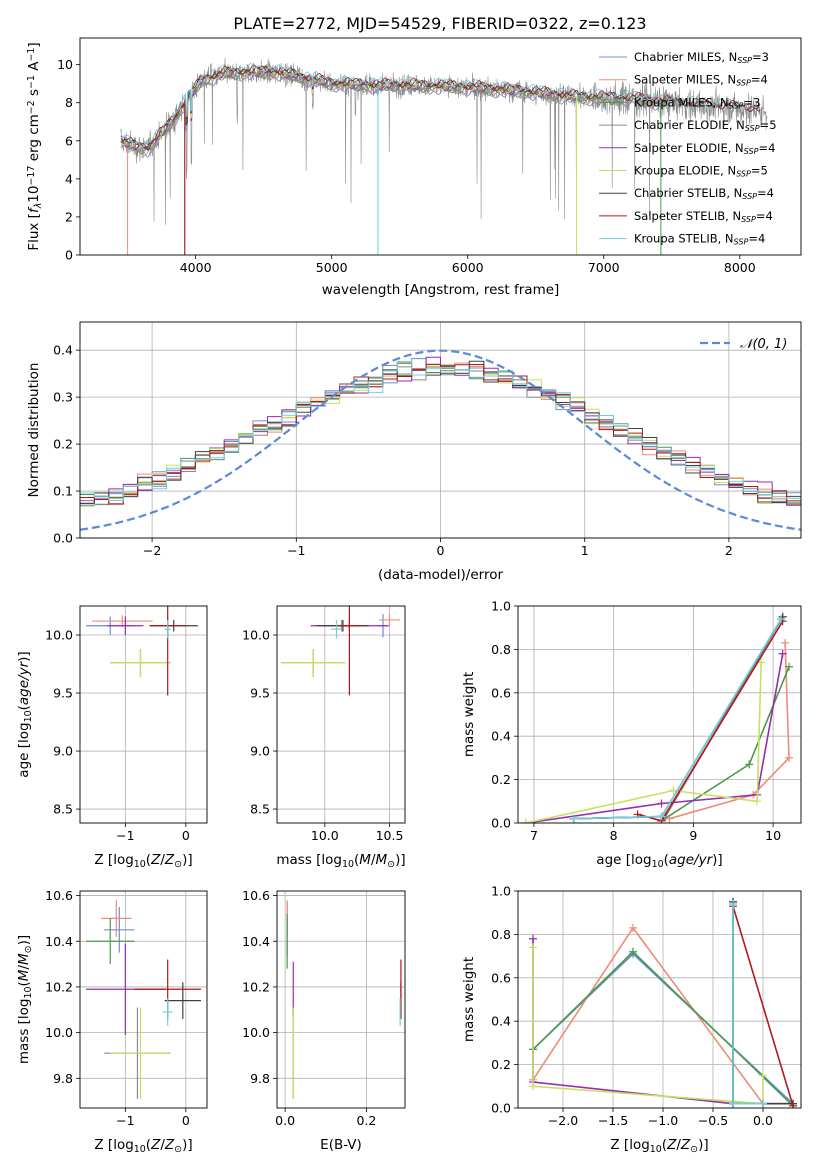 The image size is (819, 1170). What do you see at coordinates (765, 193) in the screenshot?
I see `legend-label-count: =4` at bounding box center [765, 193].